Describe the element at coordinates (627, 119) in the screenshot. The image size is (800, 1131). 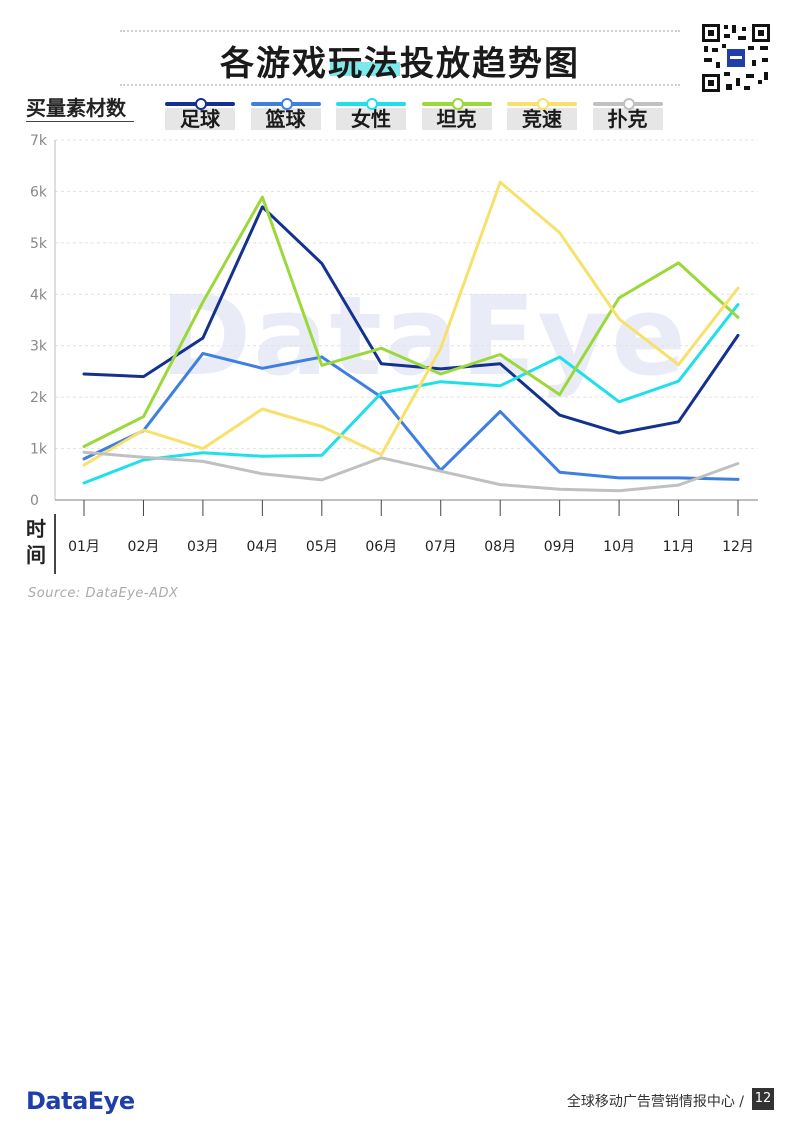
I see `legend-label: 扑克` at that location.